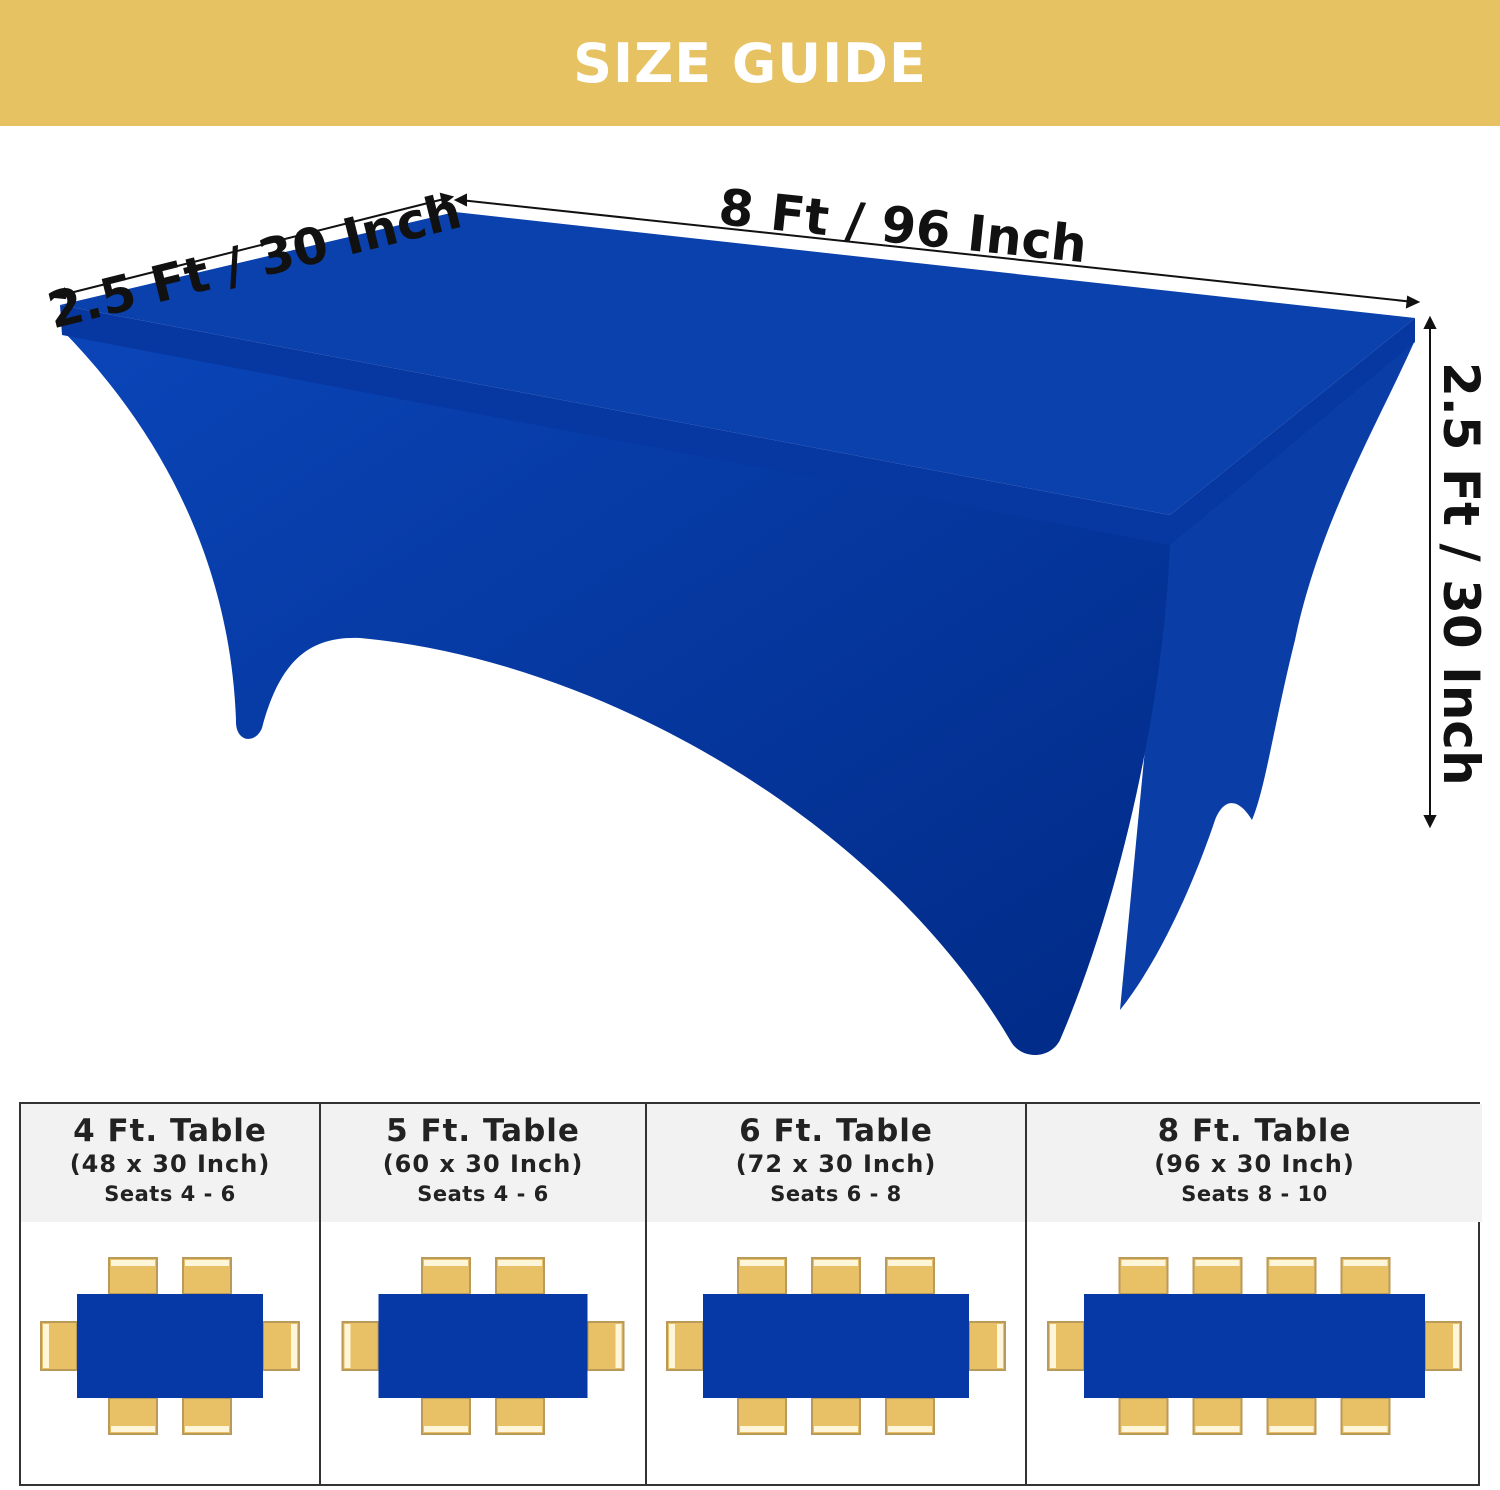 The height and width of the screenshot is (1490, 1500). What do you see at coordinates (836, 1164) in the screenshot?
I see `table-size: (72 x 30 Inch)` at bounding box center [836, 1164].